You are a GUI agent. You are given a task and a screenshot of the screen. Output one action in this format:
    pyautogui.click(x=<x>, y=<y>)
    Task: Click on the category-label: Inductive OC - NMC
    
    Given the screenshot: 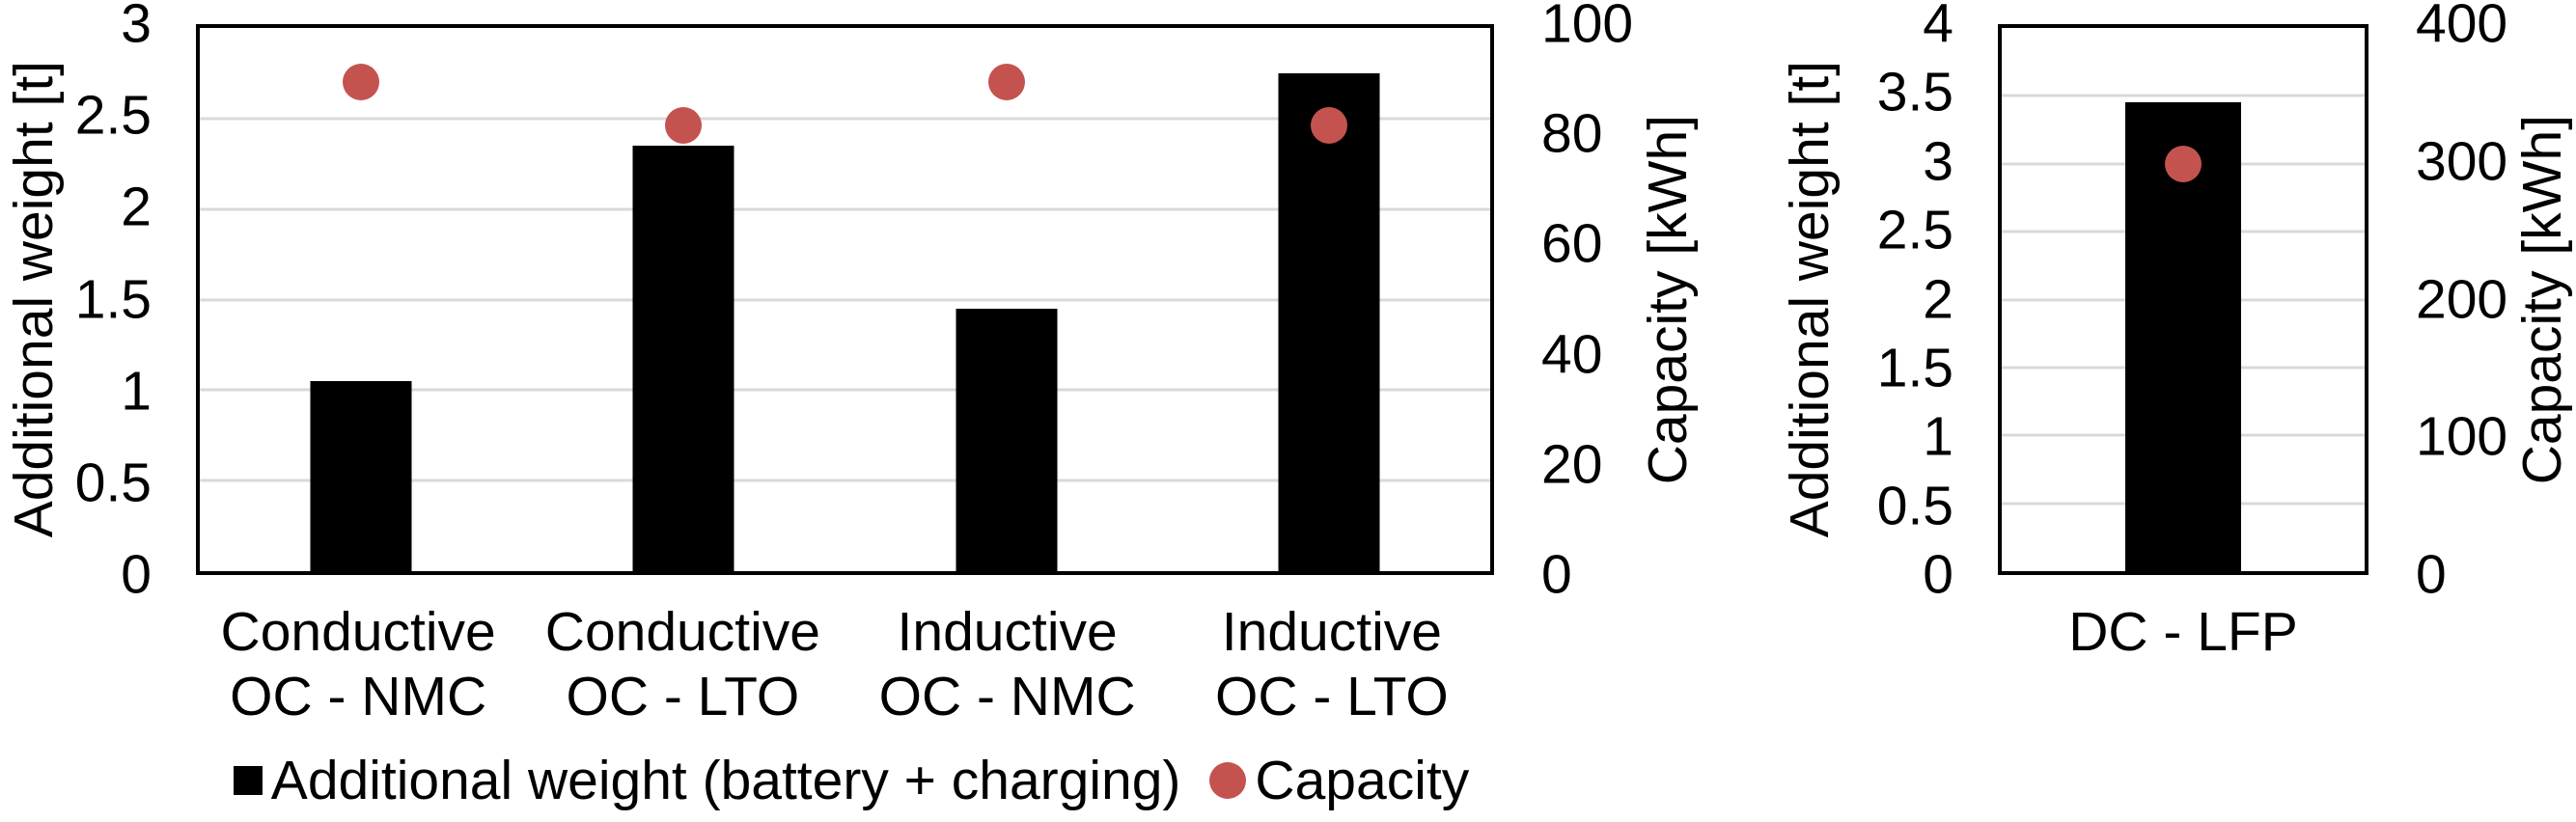 What is the action you would take?
    pyautogui.click(x=1007, y=664)
    